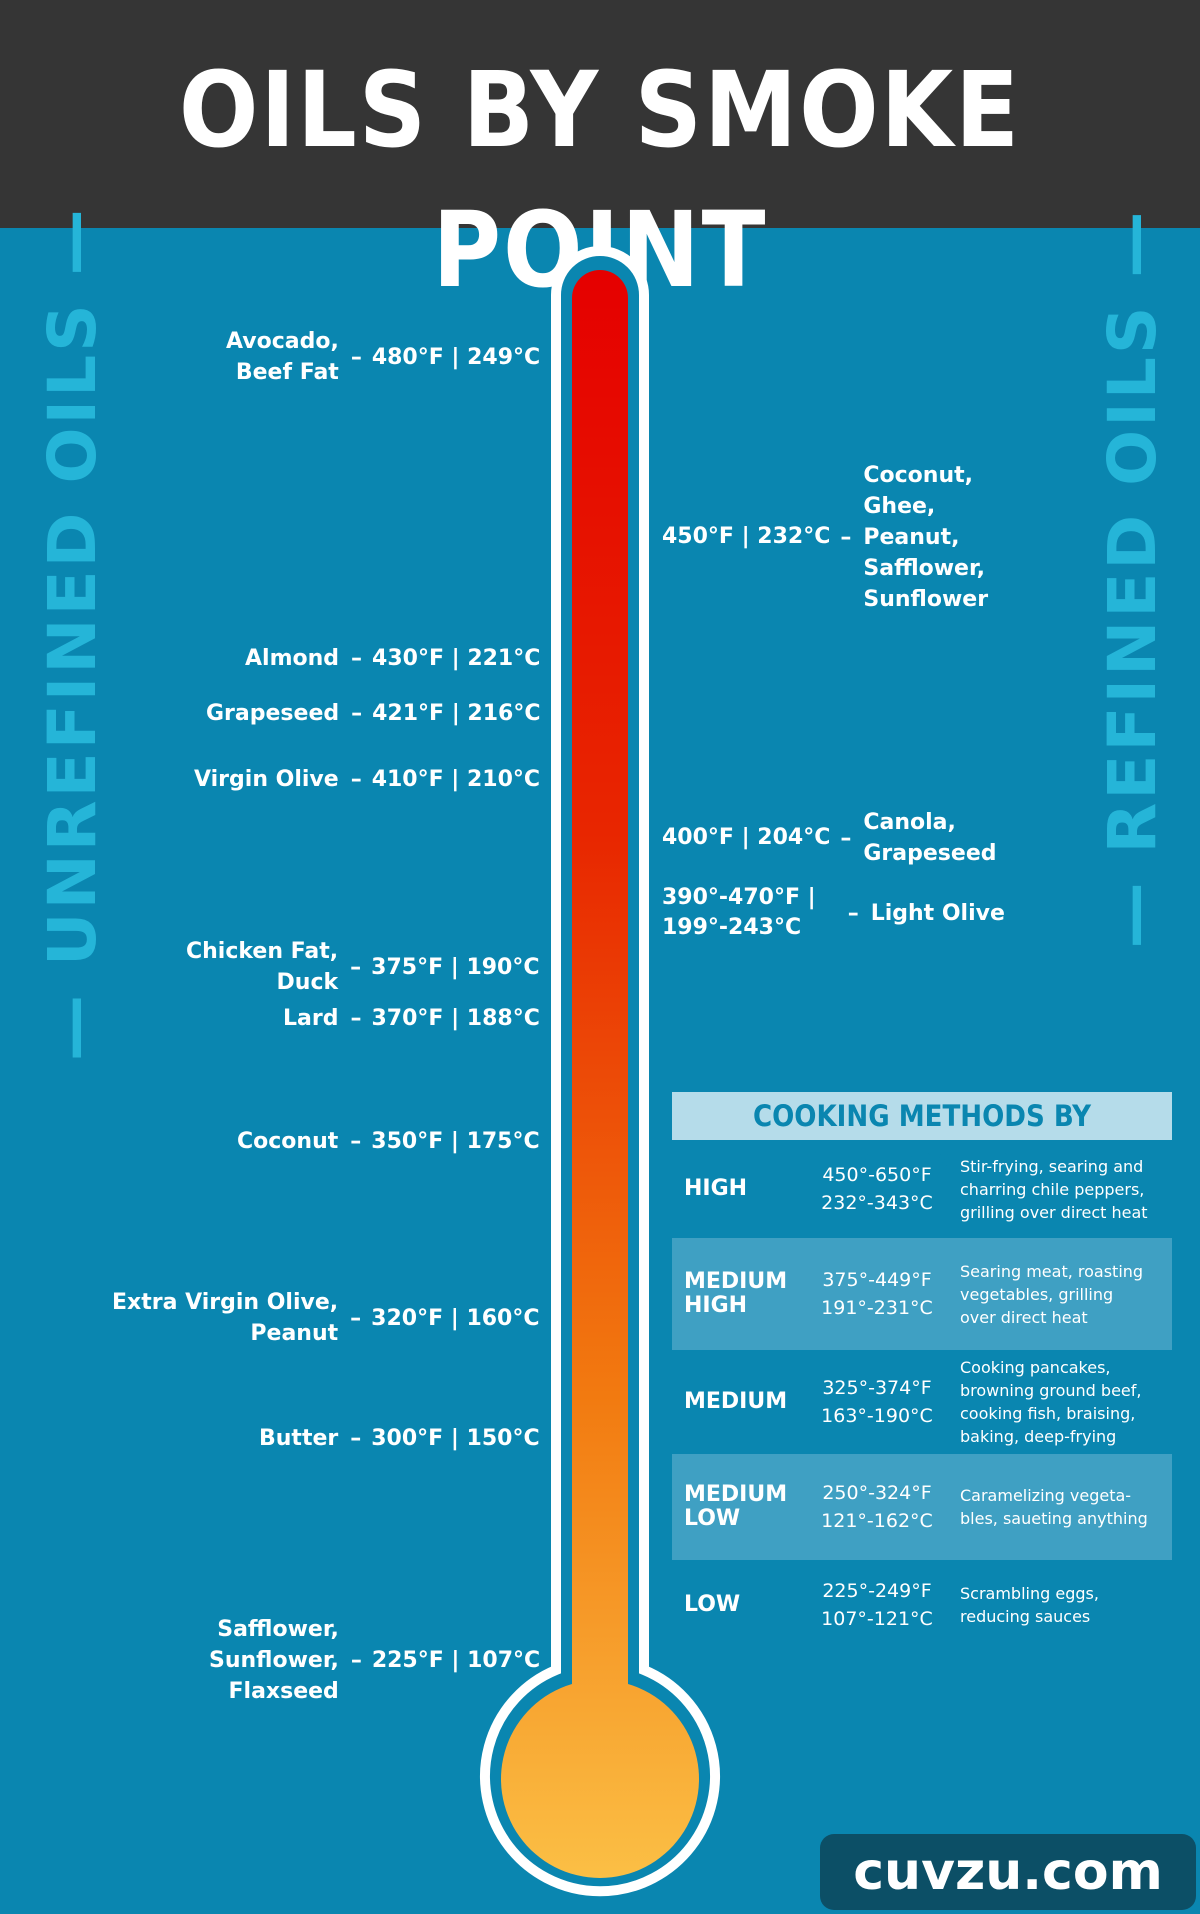 The width and height of the screenshot is (1200, 1914). I want to click on page-title: OILS BY SMOKE POINT, so click(600, 180).